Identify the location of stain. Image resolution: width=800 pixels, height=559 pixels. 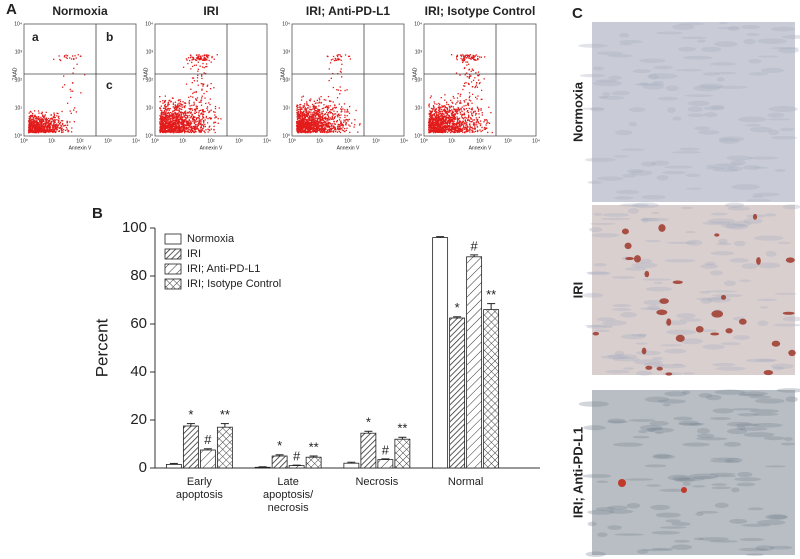
(622, 483).